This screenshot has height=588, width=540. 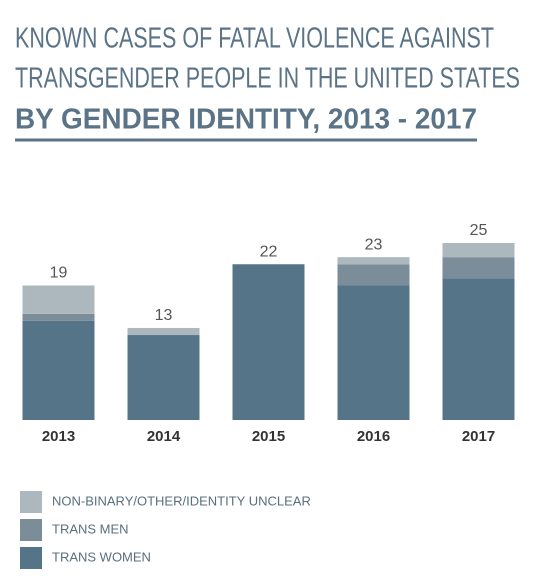 I want to click on x-tick-label: 2013, so click(x=58, y=436).